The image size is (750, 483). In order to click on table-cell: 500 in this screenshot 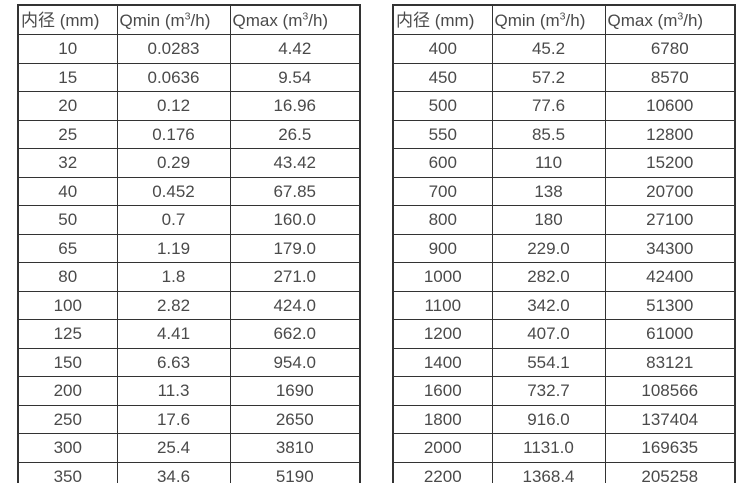, I will do `click(442, 106)`.